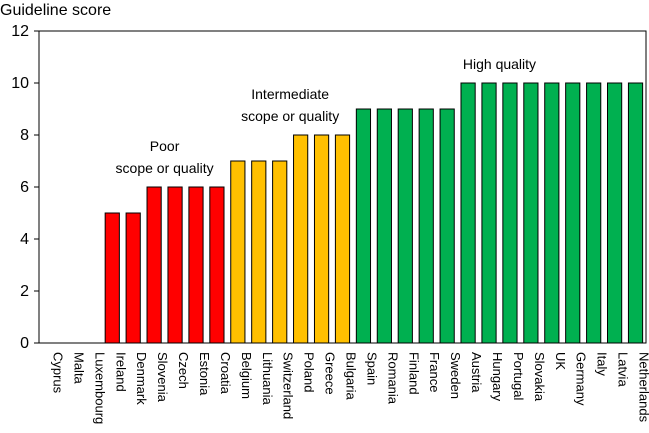 The width and height of the screenshot is (649, 433). Describe the element at coordinates (309, 372) in the screenshot. I see `x-tick-label: Poland` at that location.